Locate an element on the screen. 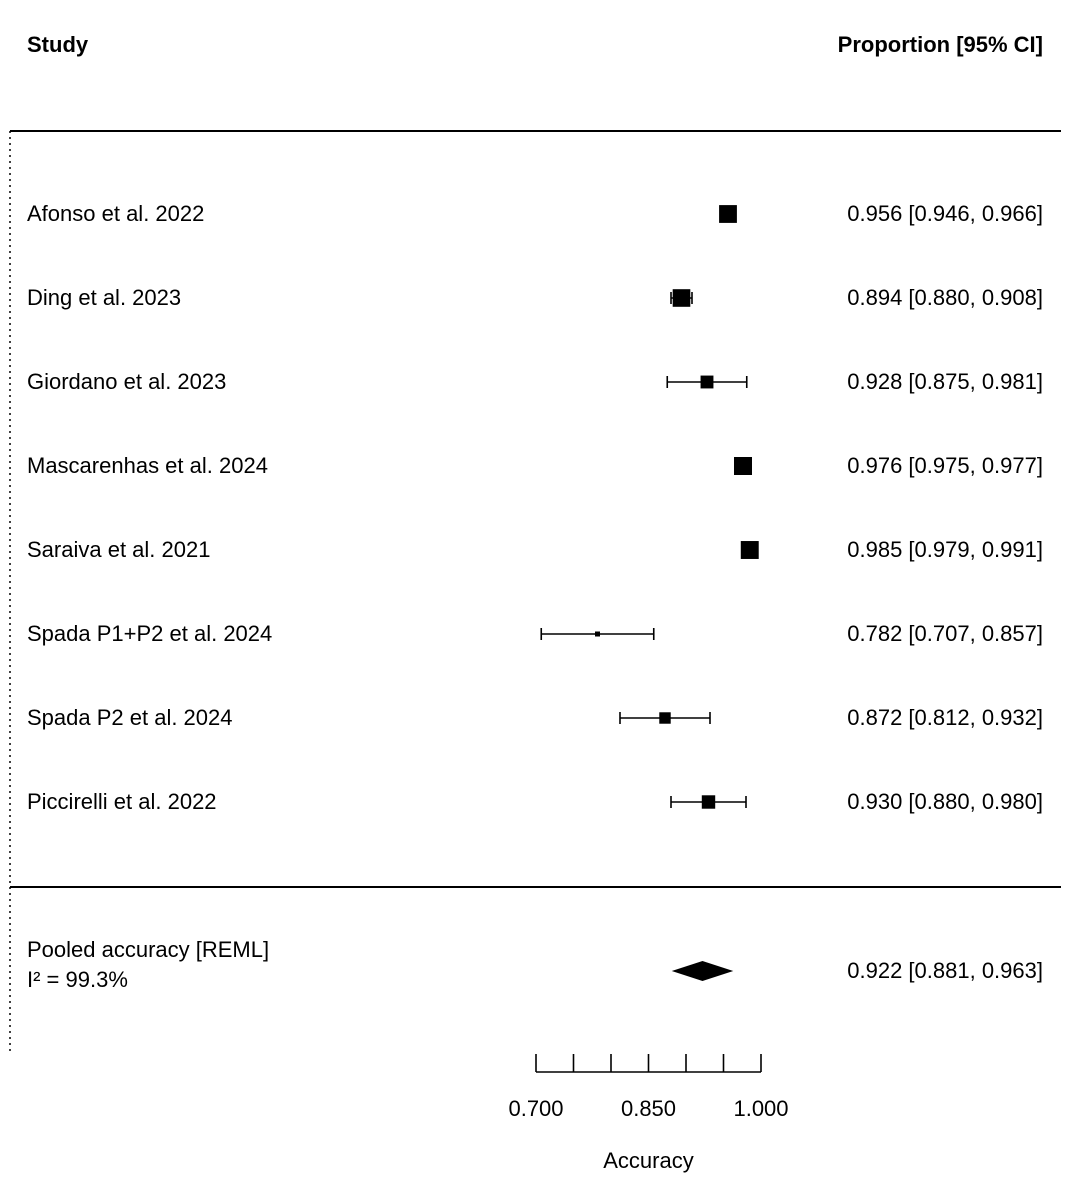  estimate-column-header: Proportion [95% CI] is located at coordinates (940, 44).